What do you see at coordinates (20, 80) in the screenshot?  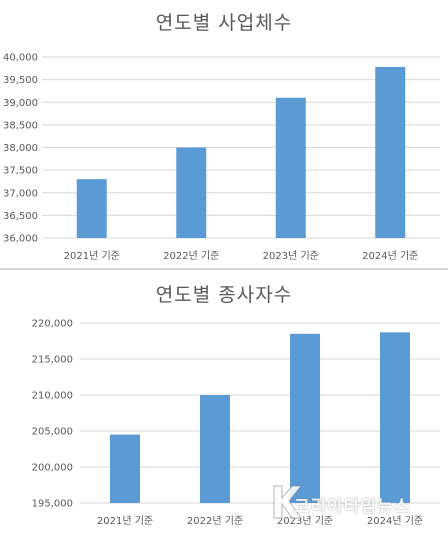 I see `y-tick-label: 39,500` at bounding box center [20, 80].